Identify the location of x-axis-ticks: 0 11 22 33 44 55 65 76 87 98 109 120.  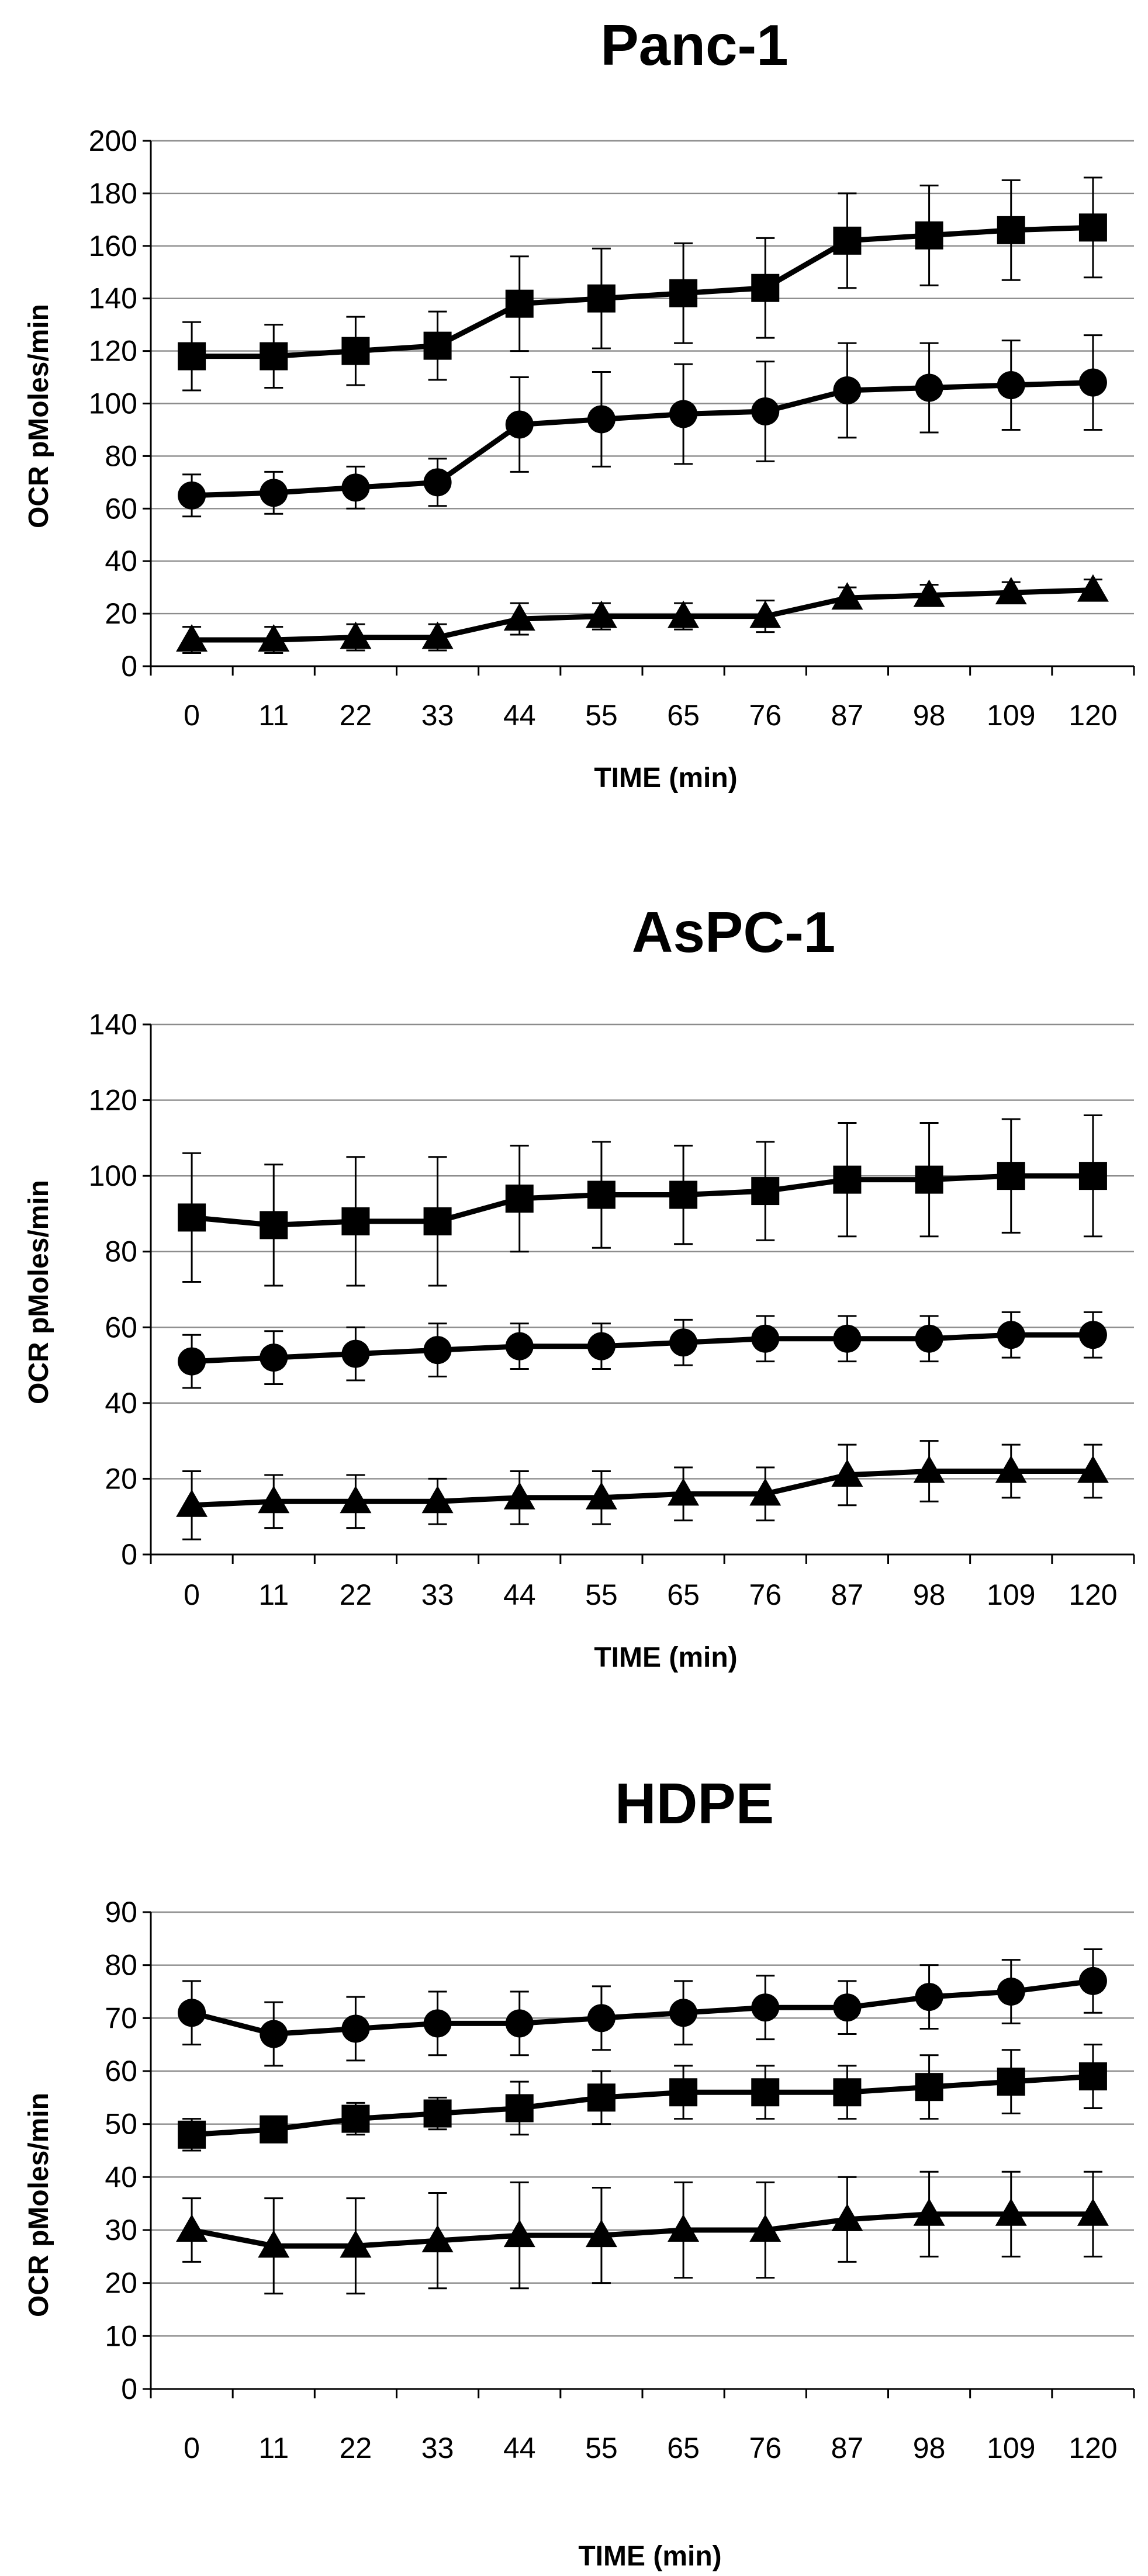
(642, 2426).